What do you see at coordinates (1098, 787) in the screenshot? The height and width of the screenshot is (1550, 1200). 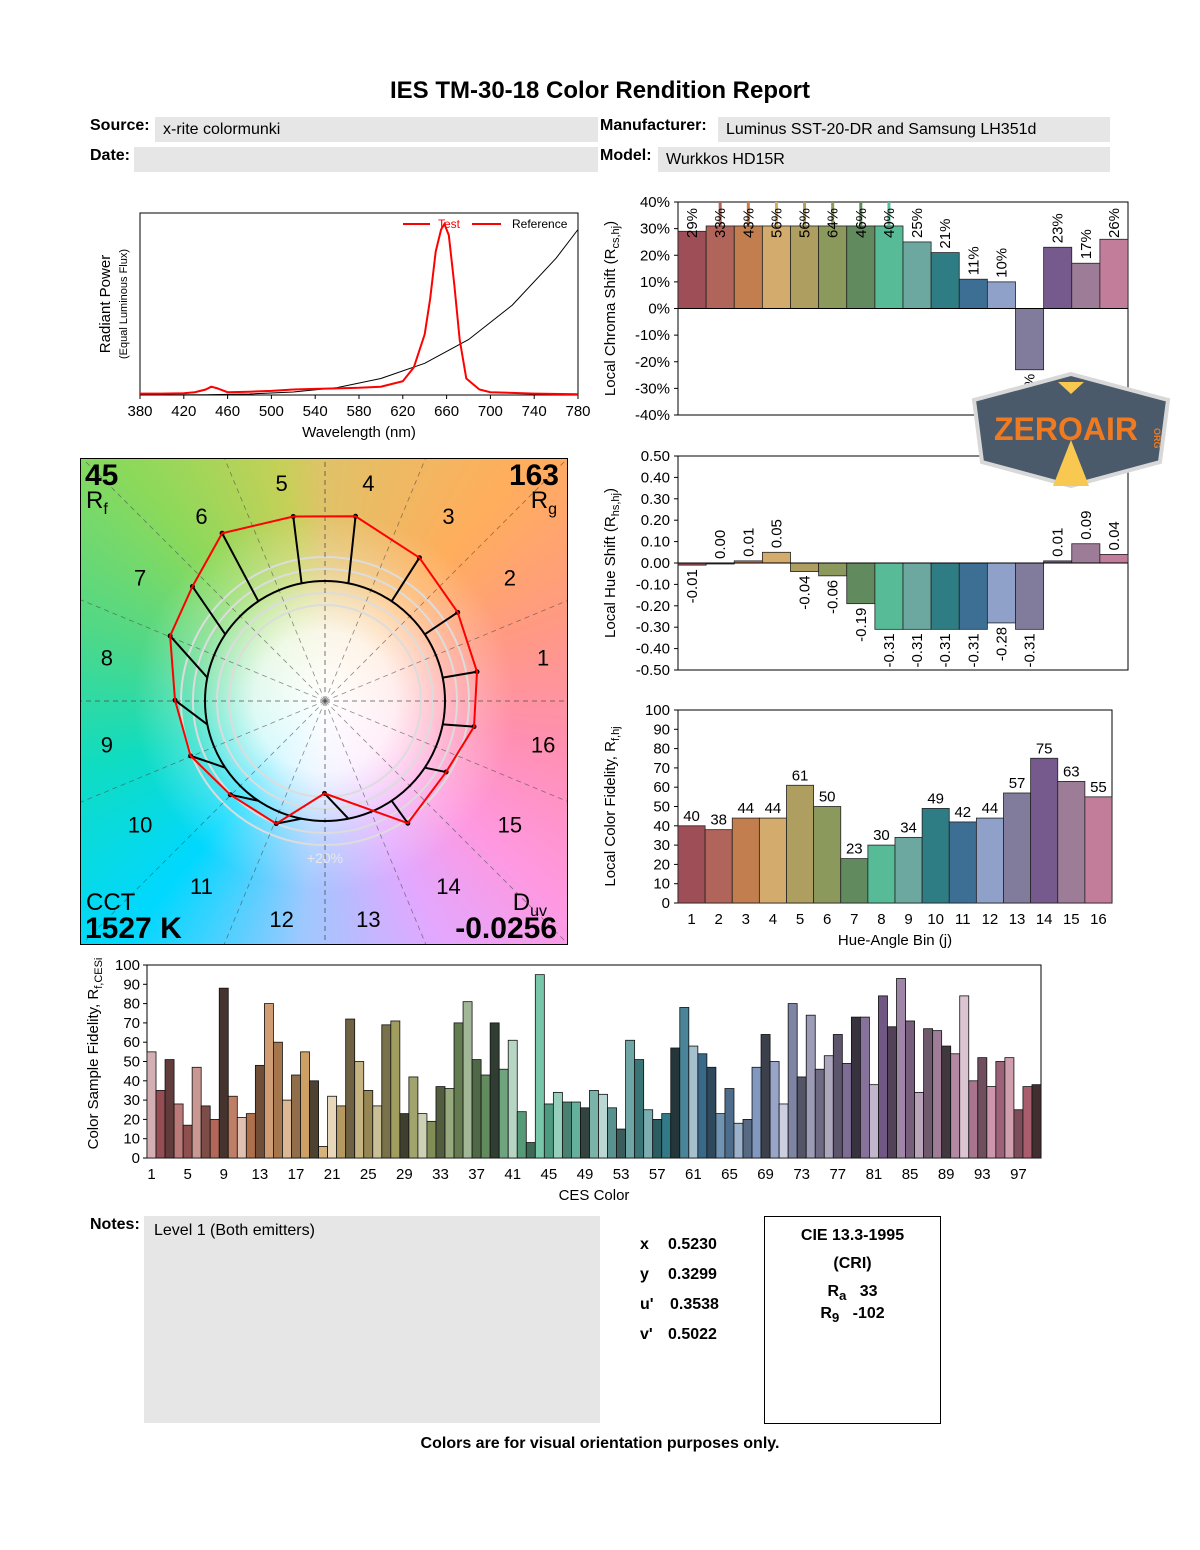 I see `bar-label: 55` at bounding box center [1098, 787].